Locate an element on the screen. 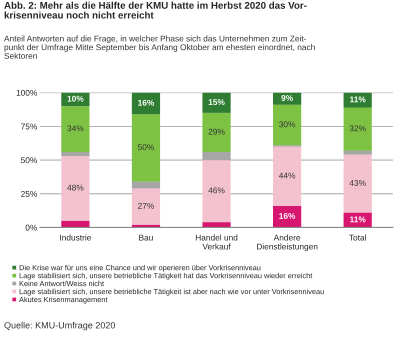 This screenshot has width=401, height=337. data-label: 44% is located at coordinates (287, 175).